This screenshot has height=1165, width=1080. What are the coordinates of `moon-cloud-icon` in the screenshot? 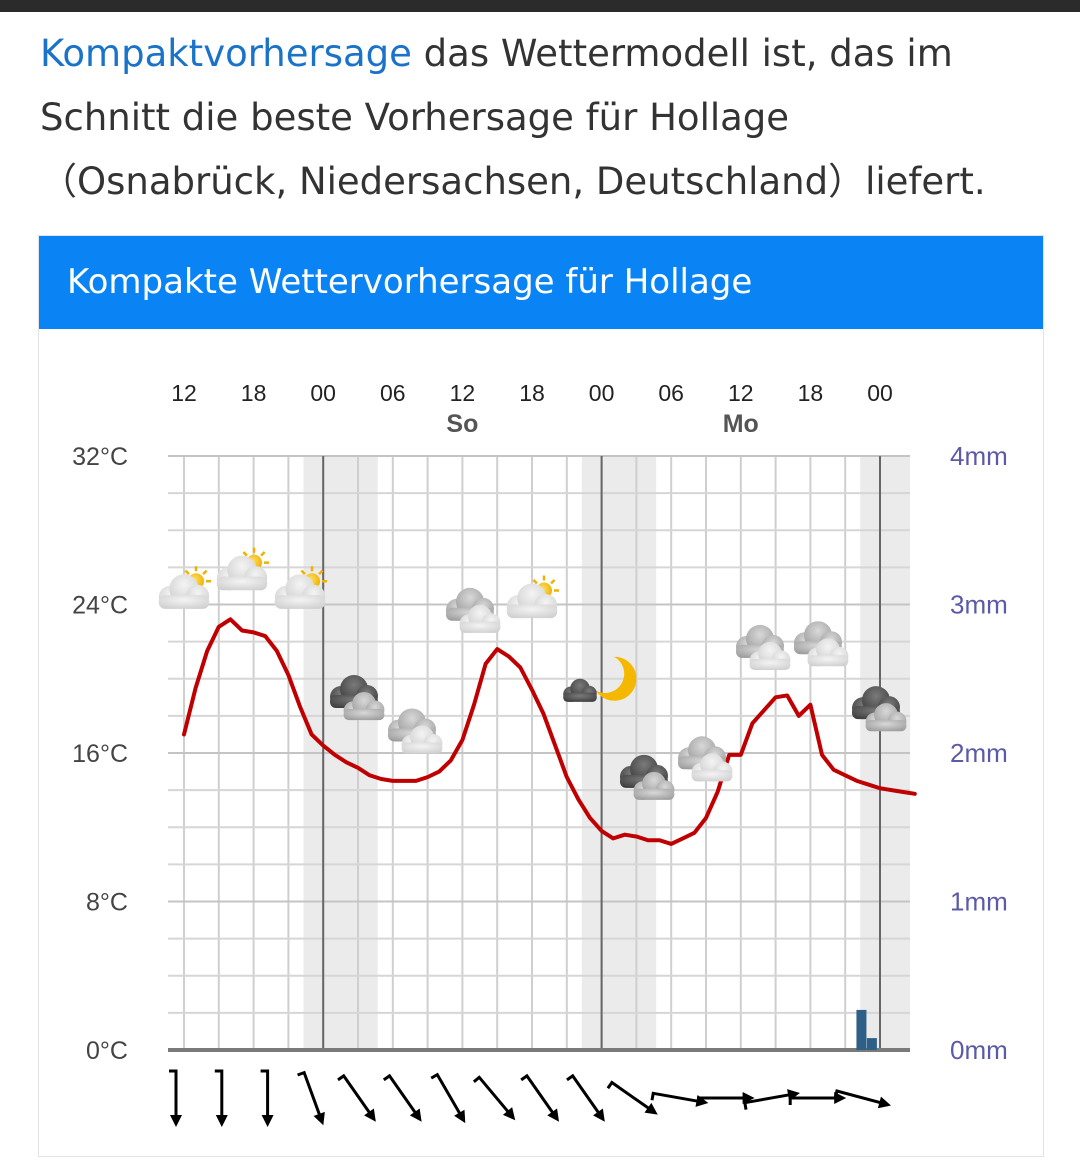 It's located at (600, 679).